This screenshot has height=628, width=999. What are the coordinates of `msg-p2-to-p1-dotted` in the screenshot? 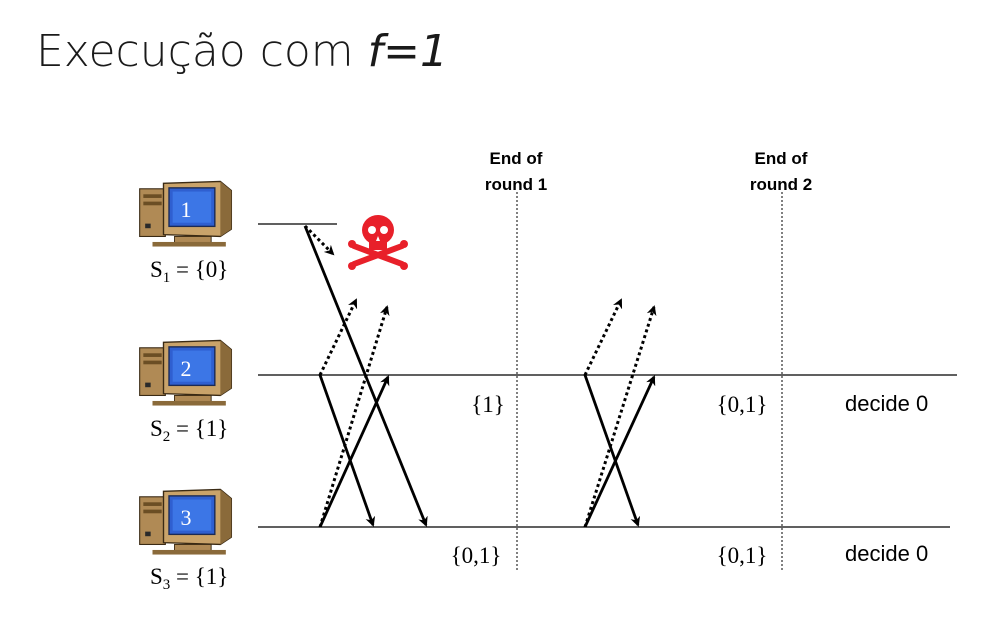 It's located at (338, 337).